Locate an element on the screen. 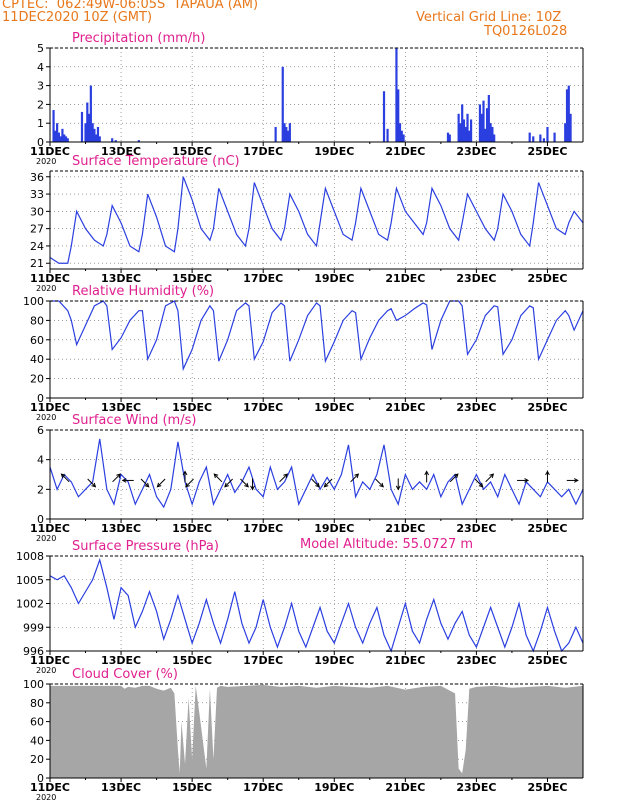 The height and width of the screenshot is (800, 618). x-tick-label: 23DEC is located at coordinates (476, 407).